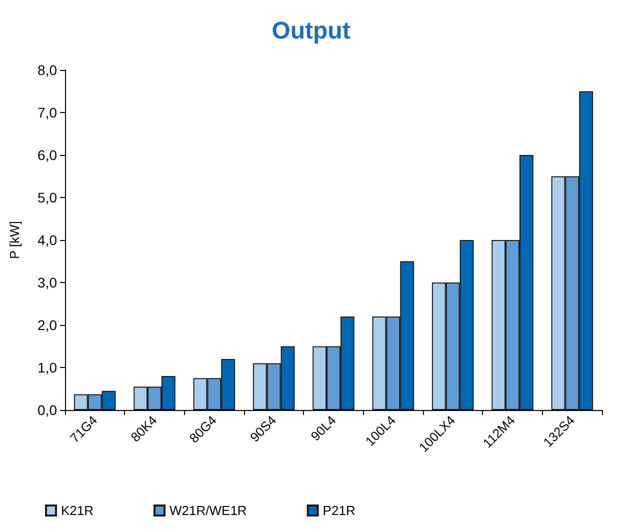 The height and width of the screenshot is (530, 622). I want to click on y-tick-label: 3,0, so click(48, 282).